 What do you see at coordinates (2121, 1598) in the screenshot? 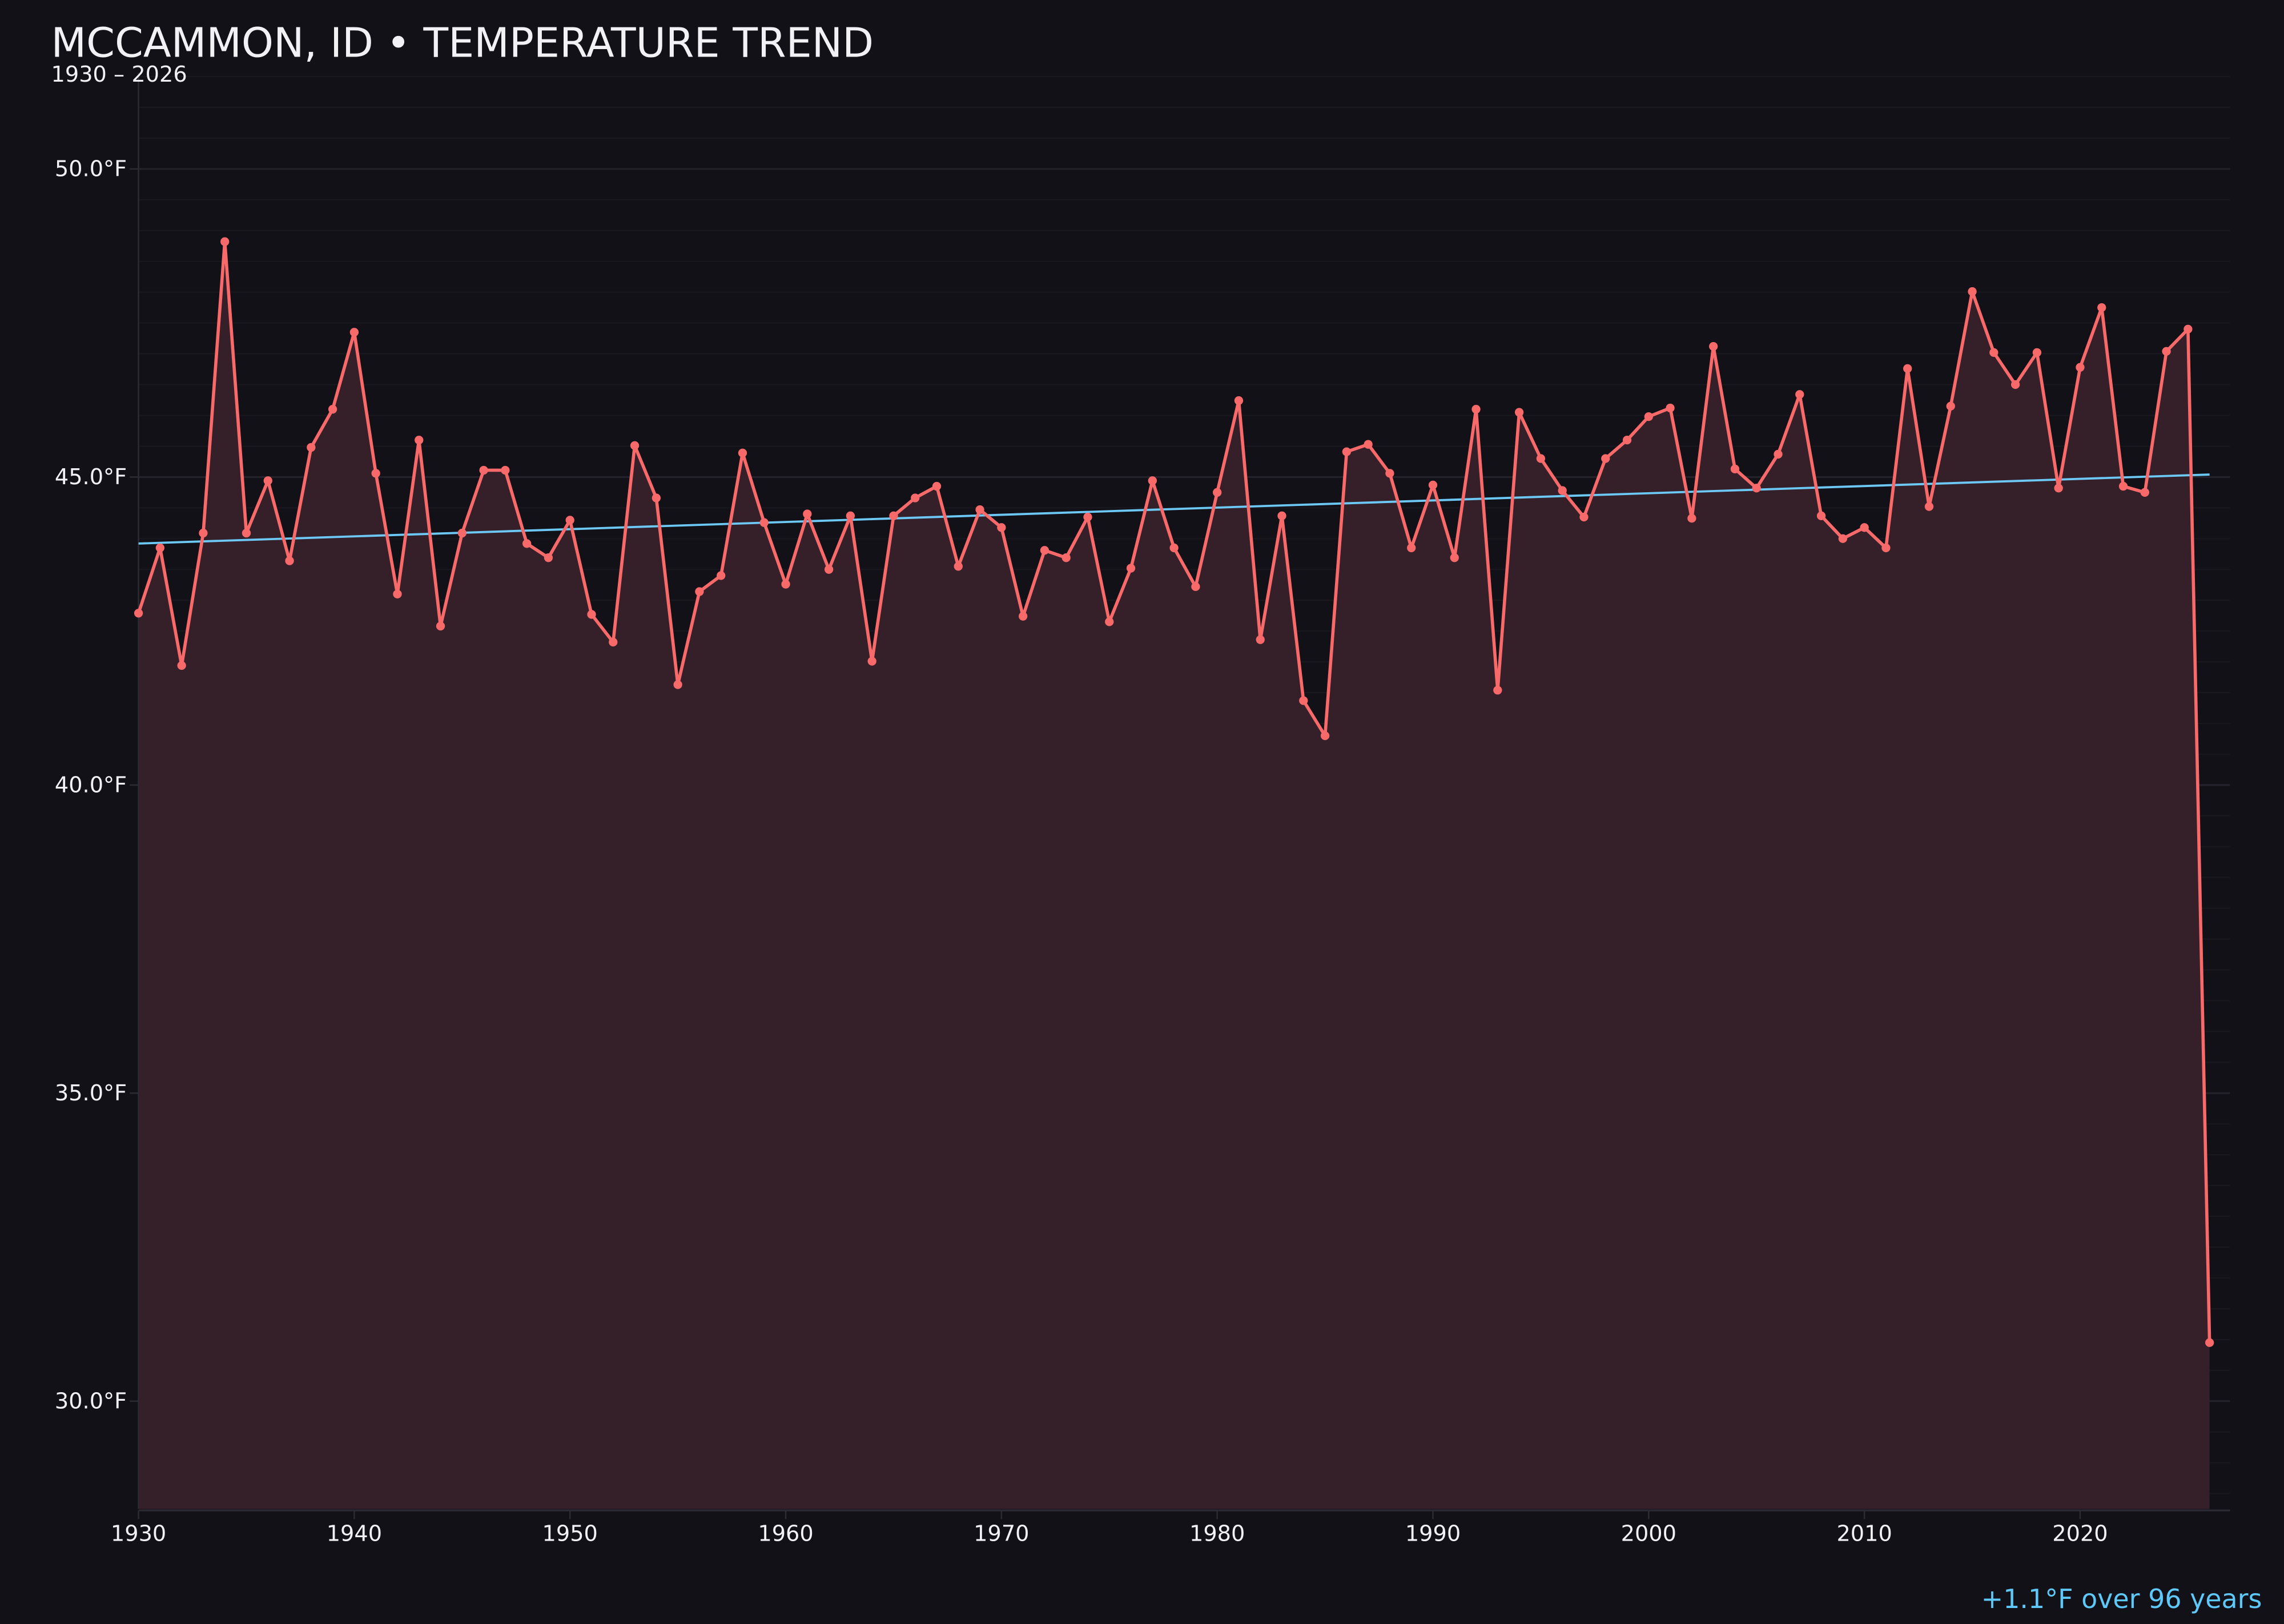
I see `trend-annotation: +1.1°F over 96 years` at bounding box center [2121, 1598].